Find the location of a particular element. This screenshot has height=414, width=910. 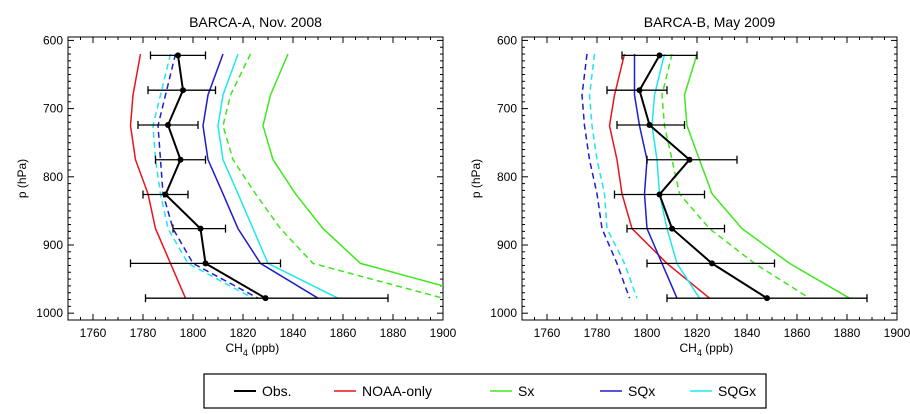

legend-label: NOAA-only is located at coordinates (397, 391).